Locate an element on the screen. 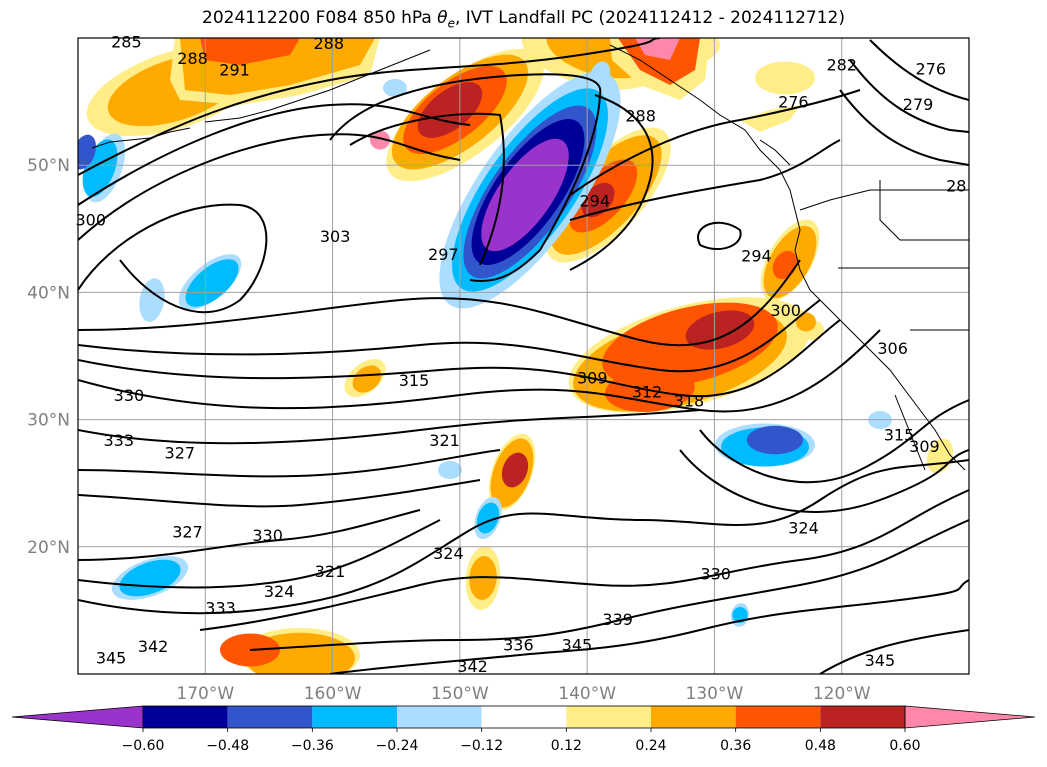  latitude-labels: 50°N 40°N 30°N 20°N is located at coordinates (48, 357).